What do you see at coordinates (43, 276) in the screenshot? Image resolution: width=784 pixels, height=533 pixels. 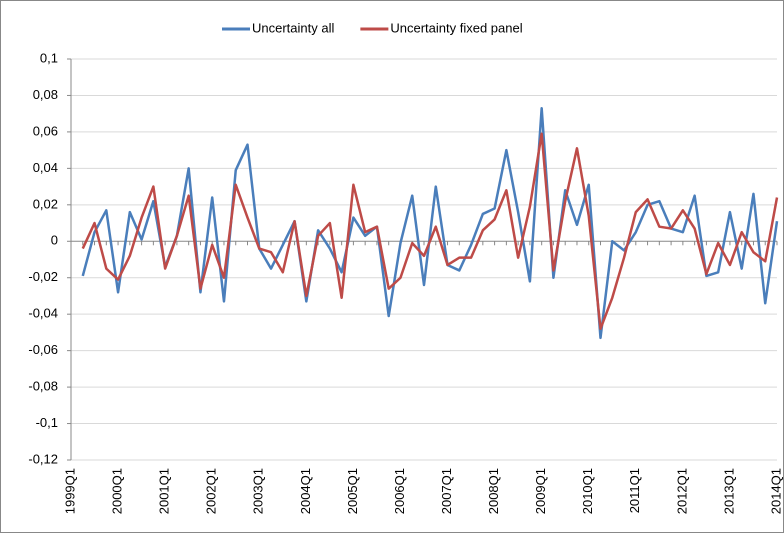 I see `y-tick-label: -0,02` at bounding box center [43, 276].